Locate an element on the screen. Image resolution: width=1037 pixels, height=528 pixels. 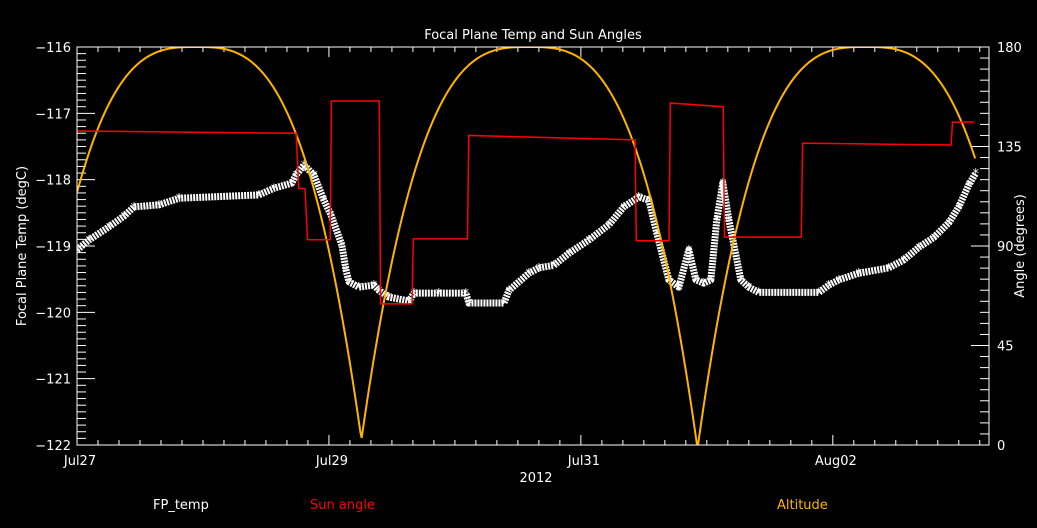
y-tick-label: −121 is located at coordinates (53, 380).